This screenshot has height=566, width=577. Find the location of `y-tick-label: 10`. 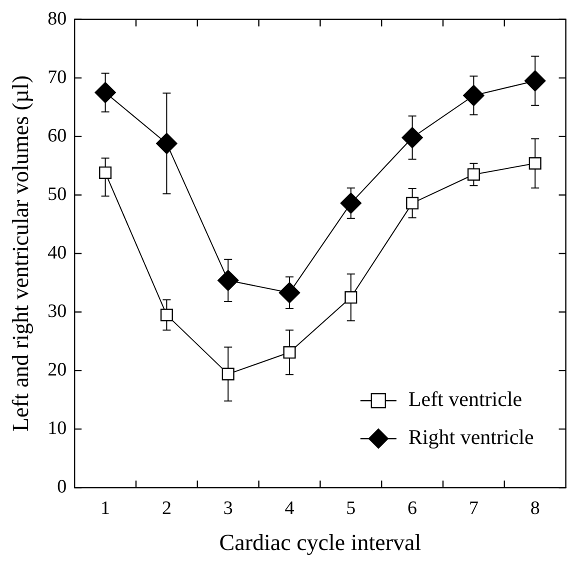

y-tick-label: 10 is located at coordinates (57, 429).